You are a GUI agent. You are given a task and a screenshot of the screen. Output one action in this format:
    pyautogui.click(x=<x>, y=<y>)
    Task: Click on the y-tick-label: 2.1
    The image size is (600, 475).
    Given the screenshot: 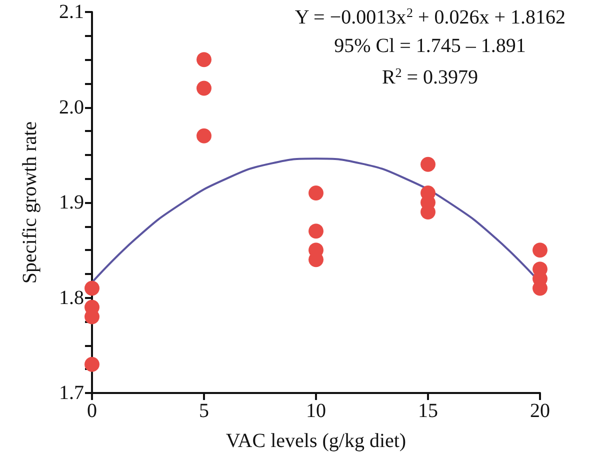 What is the action you would take?
    pyautogui.click(x=71, y=12)
    